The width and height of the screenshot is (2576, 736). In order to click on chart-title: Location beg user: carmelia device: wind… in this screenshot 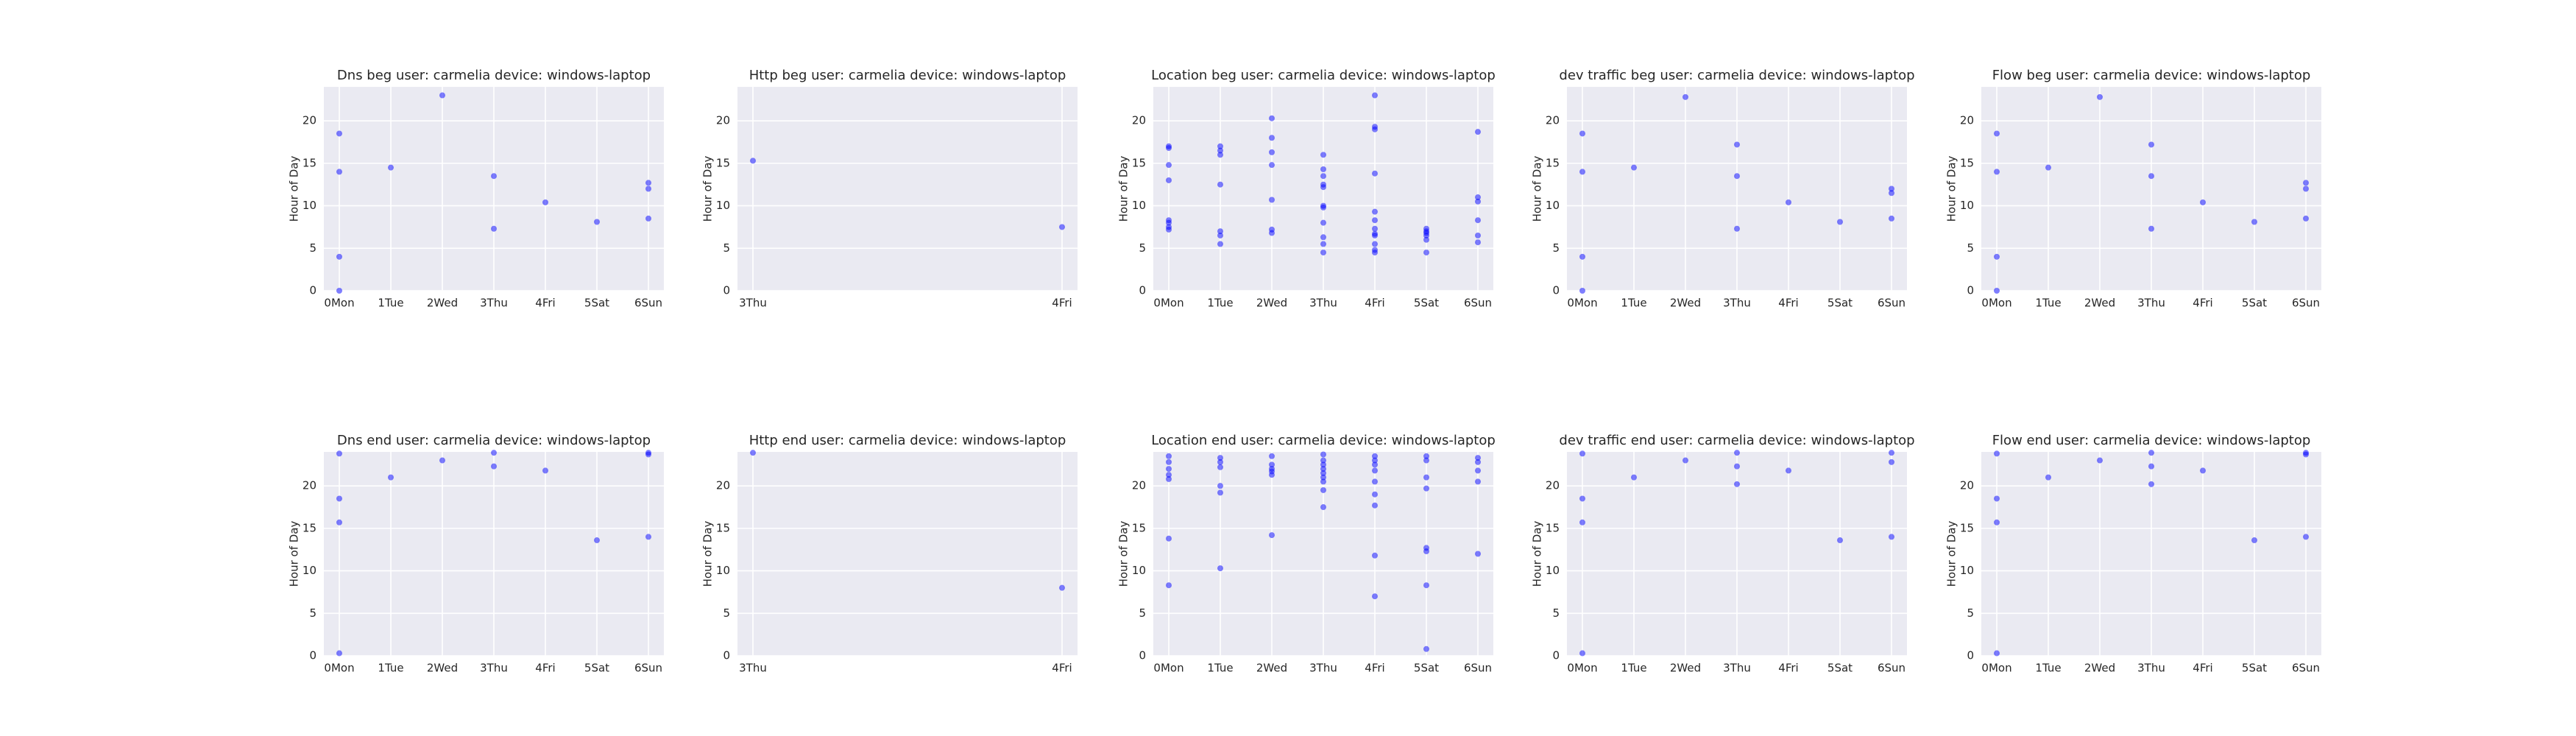, I will do `click(1323, 75)`.